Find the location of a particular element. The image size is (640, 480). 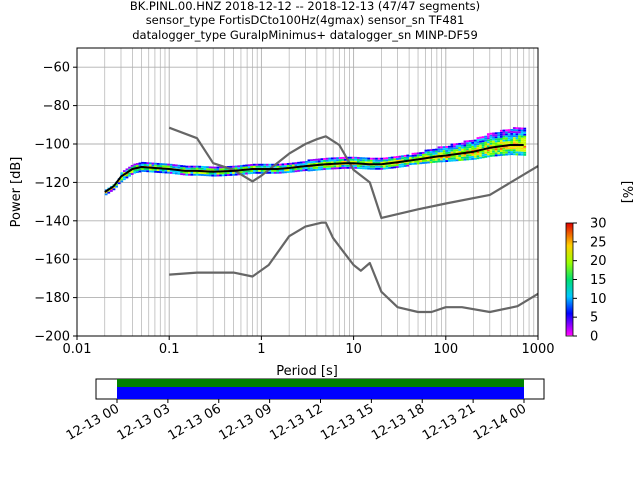

y-tick-label: −100 is located at coordinates (52, 145).